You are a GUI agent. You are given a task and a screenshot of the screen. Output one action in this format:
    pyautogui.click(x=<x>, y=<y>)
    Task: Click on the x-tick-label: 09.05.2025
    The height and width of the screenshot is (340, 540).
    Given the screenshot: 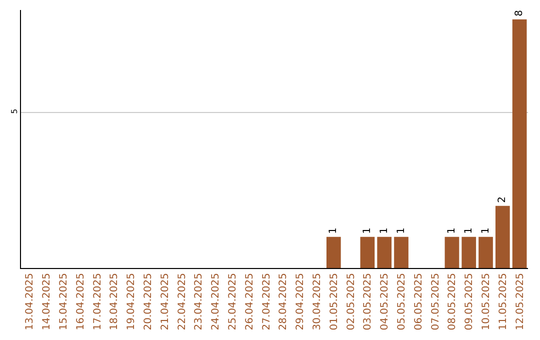 What is the action you would take?
    pyautogui.click(x=470, y=301)
    